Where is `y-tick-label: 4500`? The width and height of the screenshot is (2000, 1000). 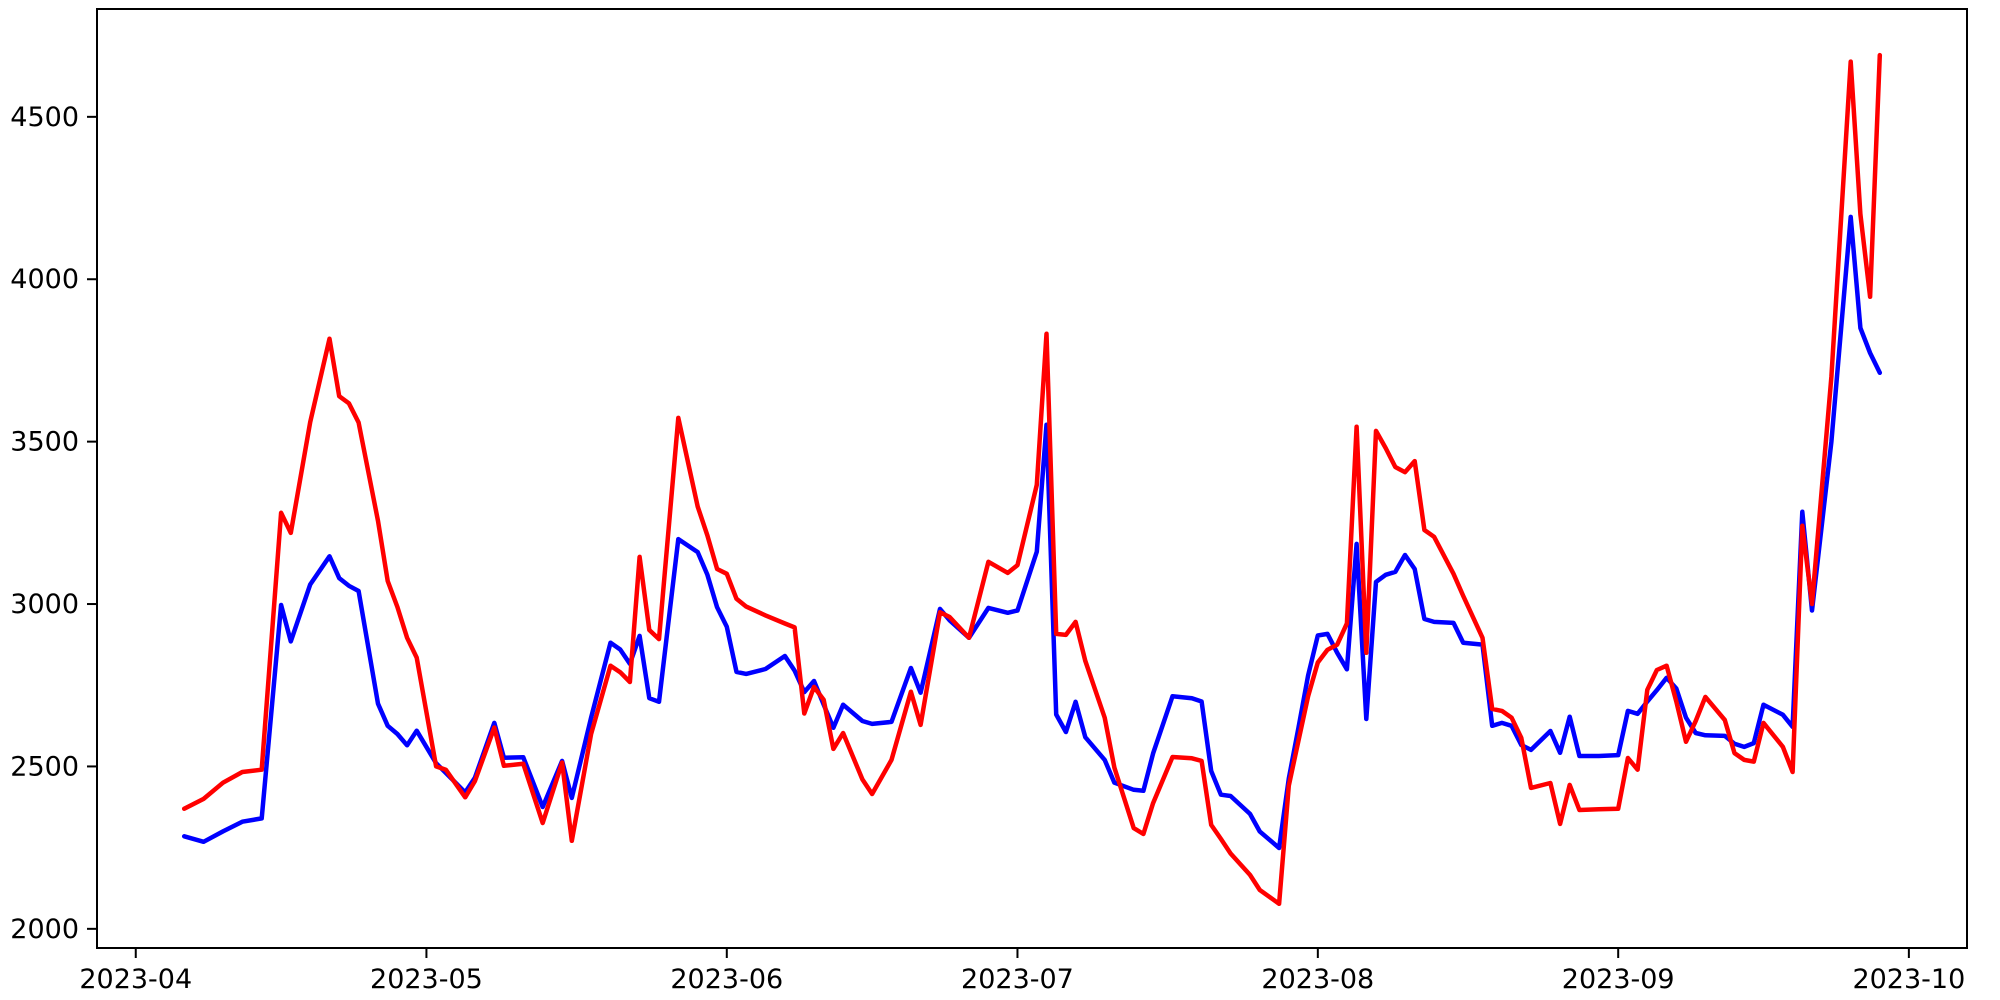
y-tick-label: 4500 is located at coordinates (44, 117).